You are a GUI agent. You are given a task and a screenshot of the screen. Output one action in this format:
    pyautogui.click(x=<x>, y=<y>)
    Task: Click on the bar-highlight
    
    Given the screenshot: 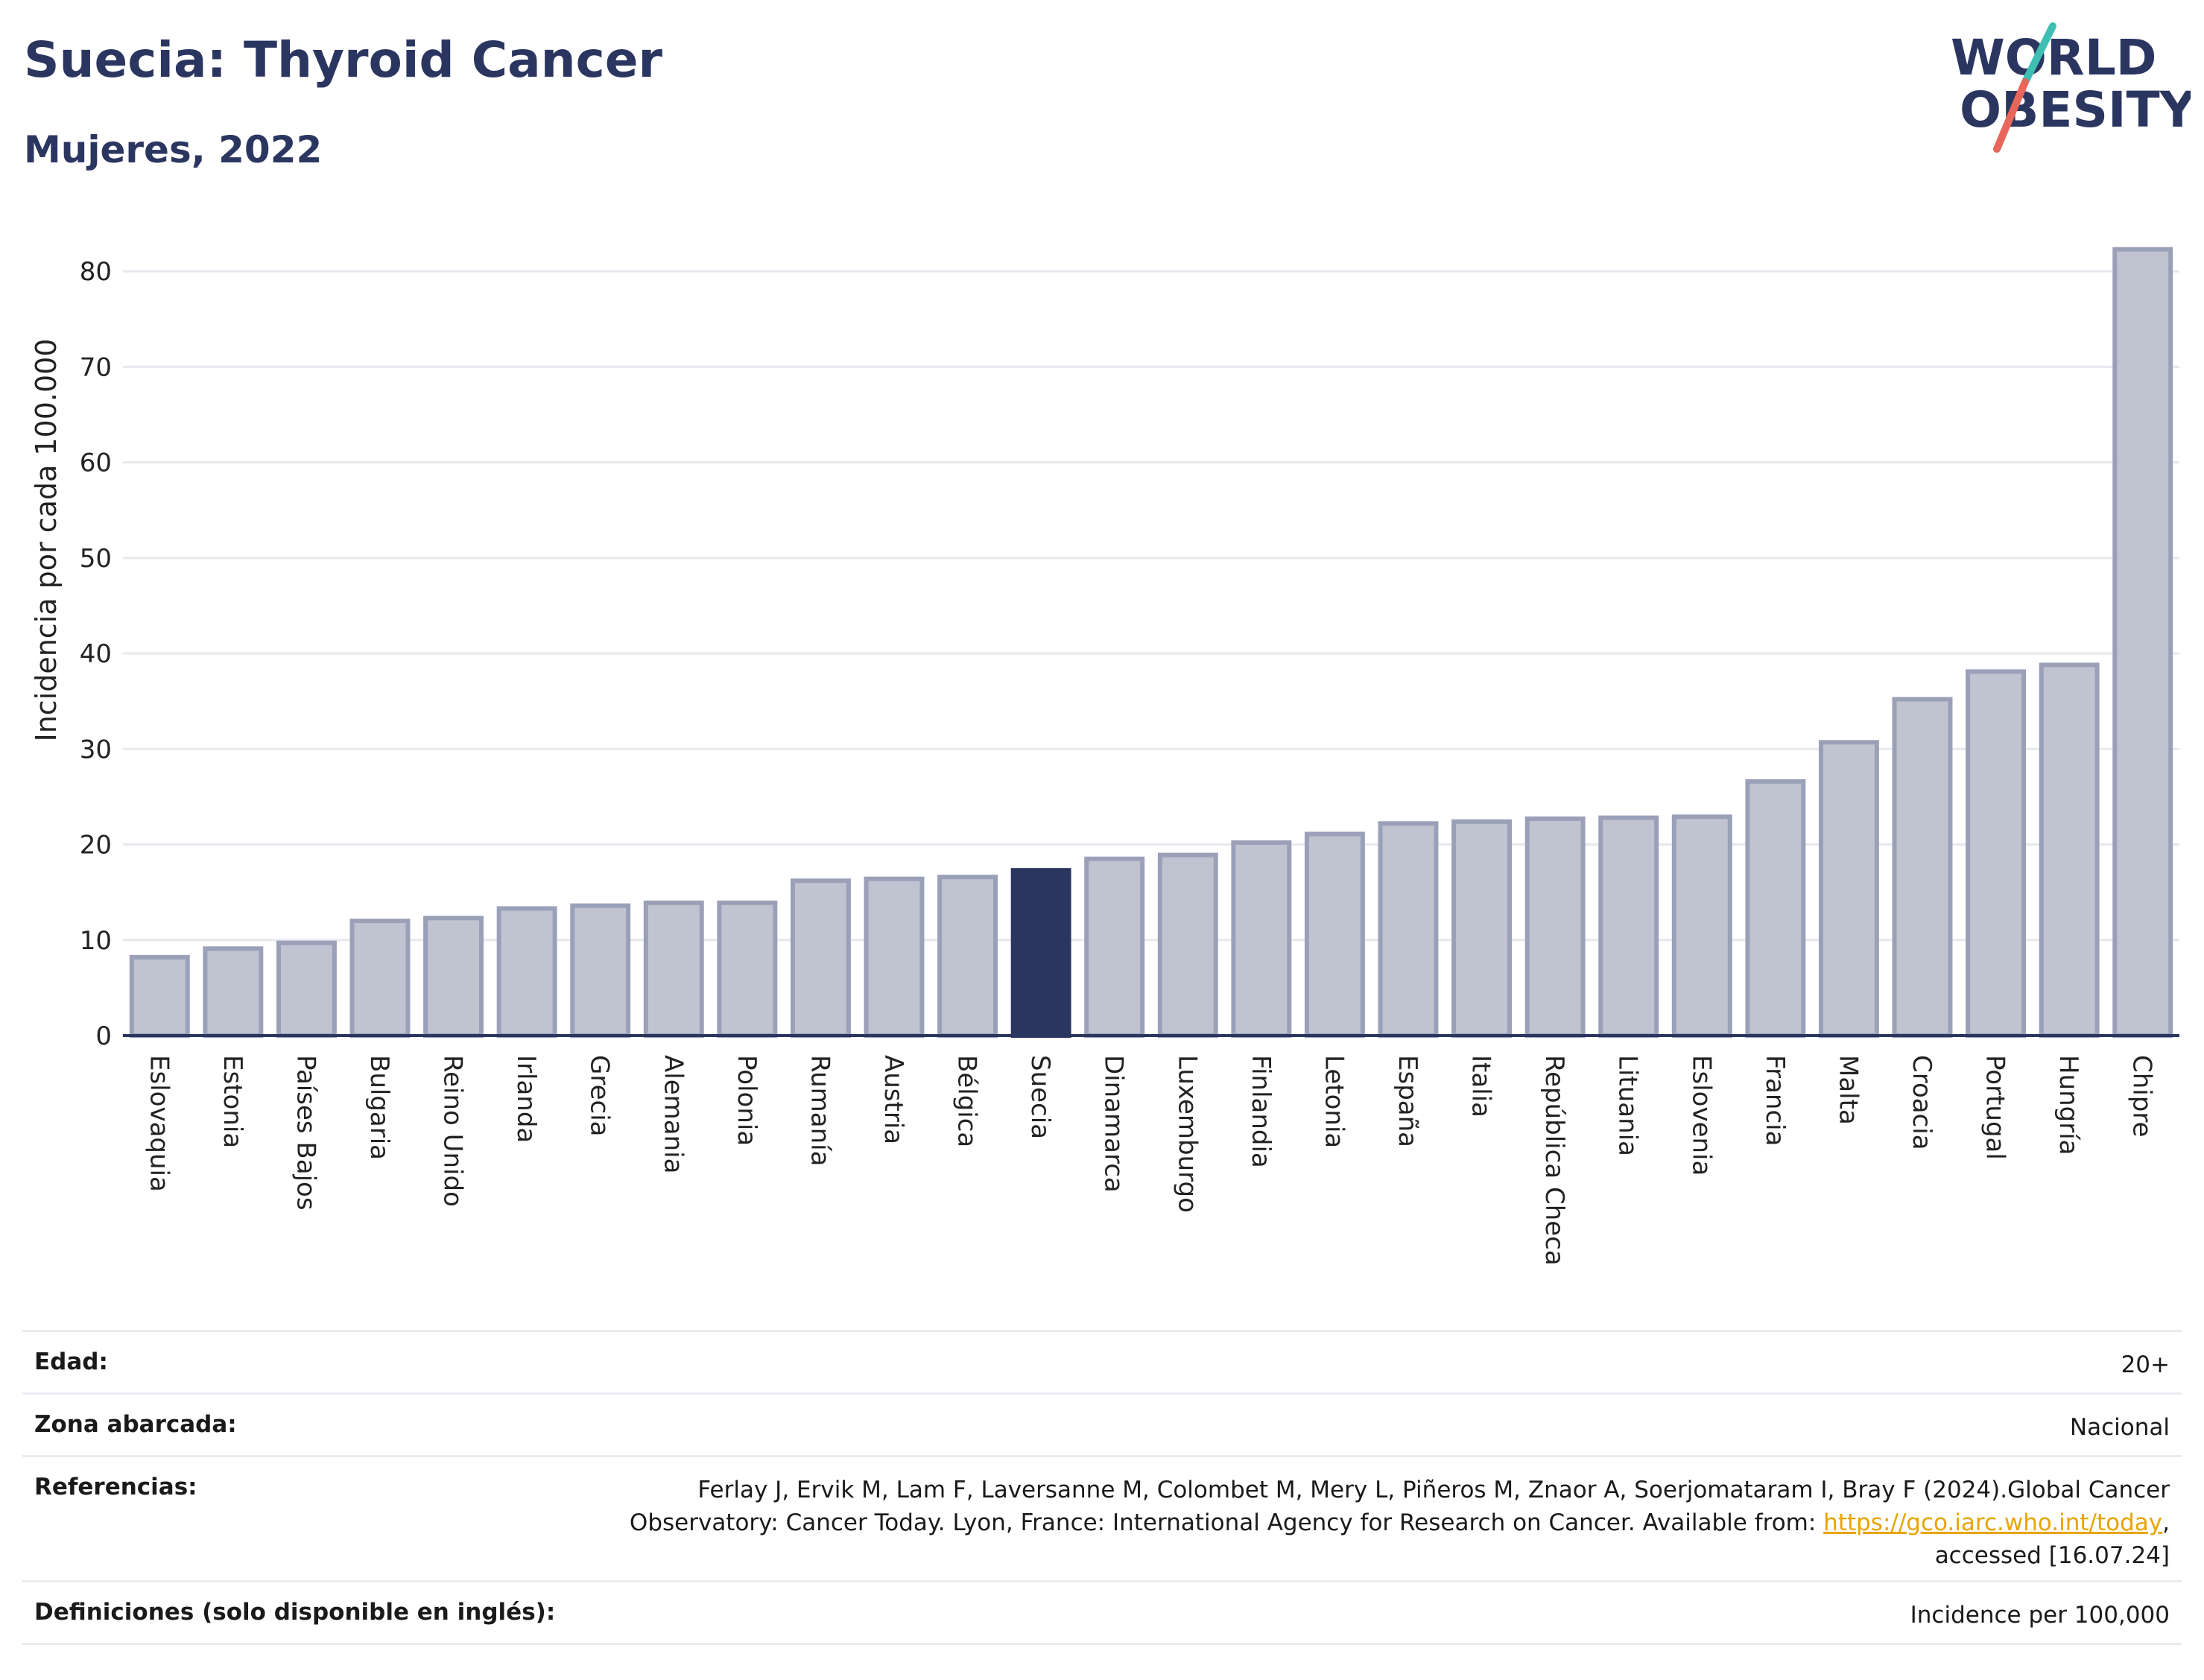 What is the action you would take?
    pyautogui.click(x=1040, y=953)
    